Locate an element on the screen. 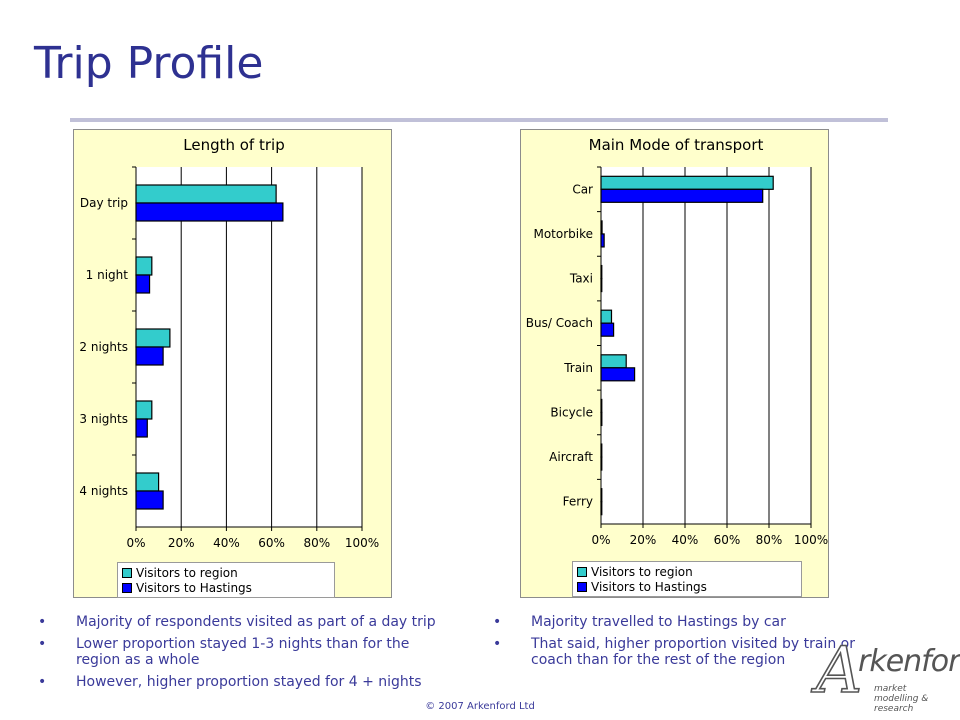 Image resolution: width=960 pixels, height=720 pixels. category-label: Motorbike is located at coordinates (563, 234).